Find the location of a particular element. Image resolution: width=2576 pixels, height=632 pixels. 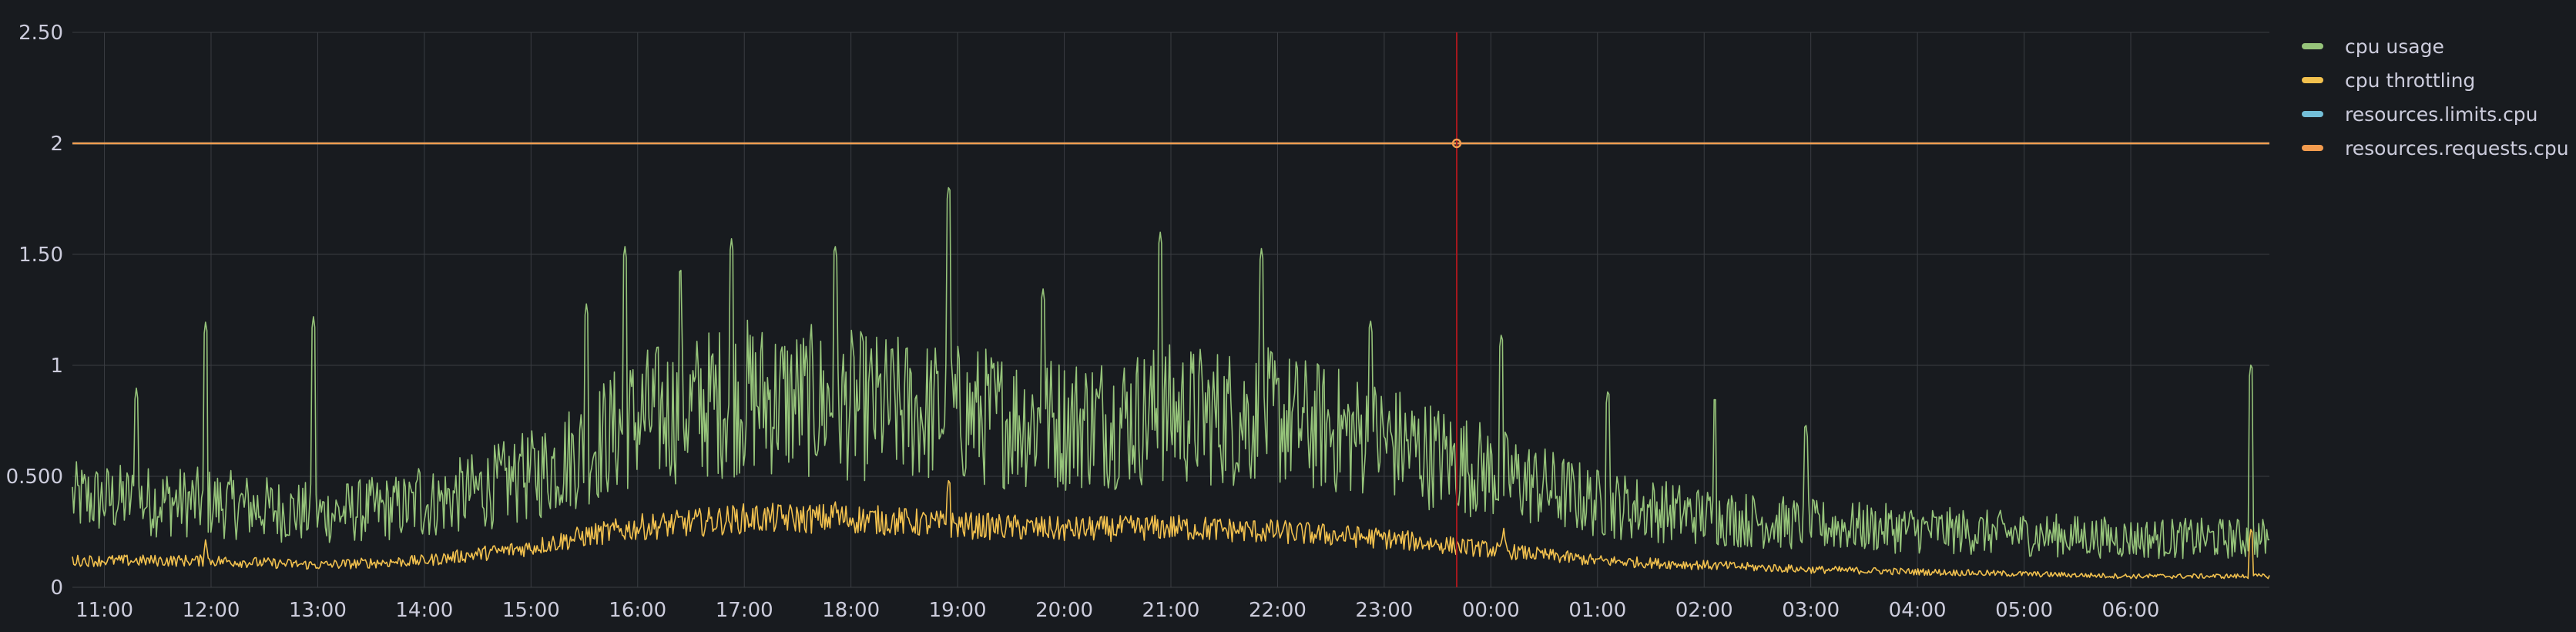

x-tick-label: 14:00 is located at coordinates (424, 610).